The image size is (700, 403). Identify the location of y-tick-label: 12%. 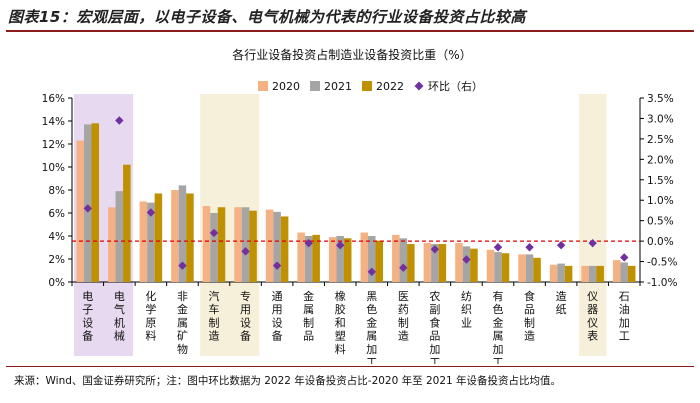
(53, 145).